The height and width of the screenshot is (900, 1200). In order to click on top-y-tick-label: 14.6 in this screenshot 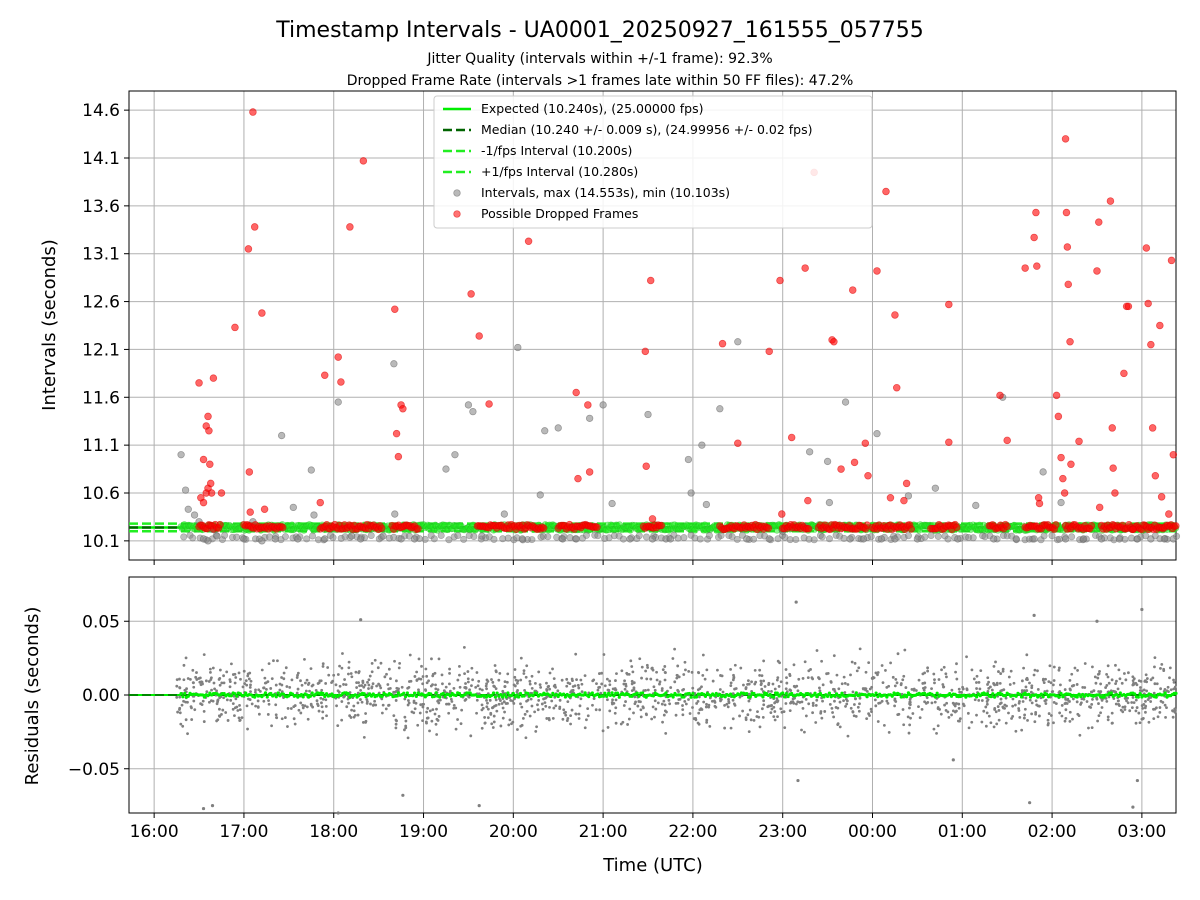, I will do `click(101, 111)`.